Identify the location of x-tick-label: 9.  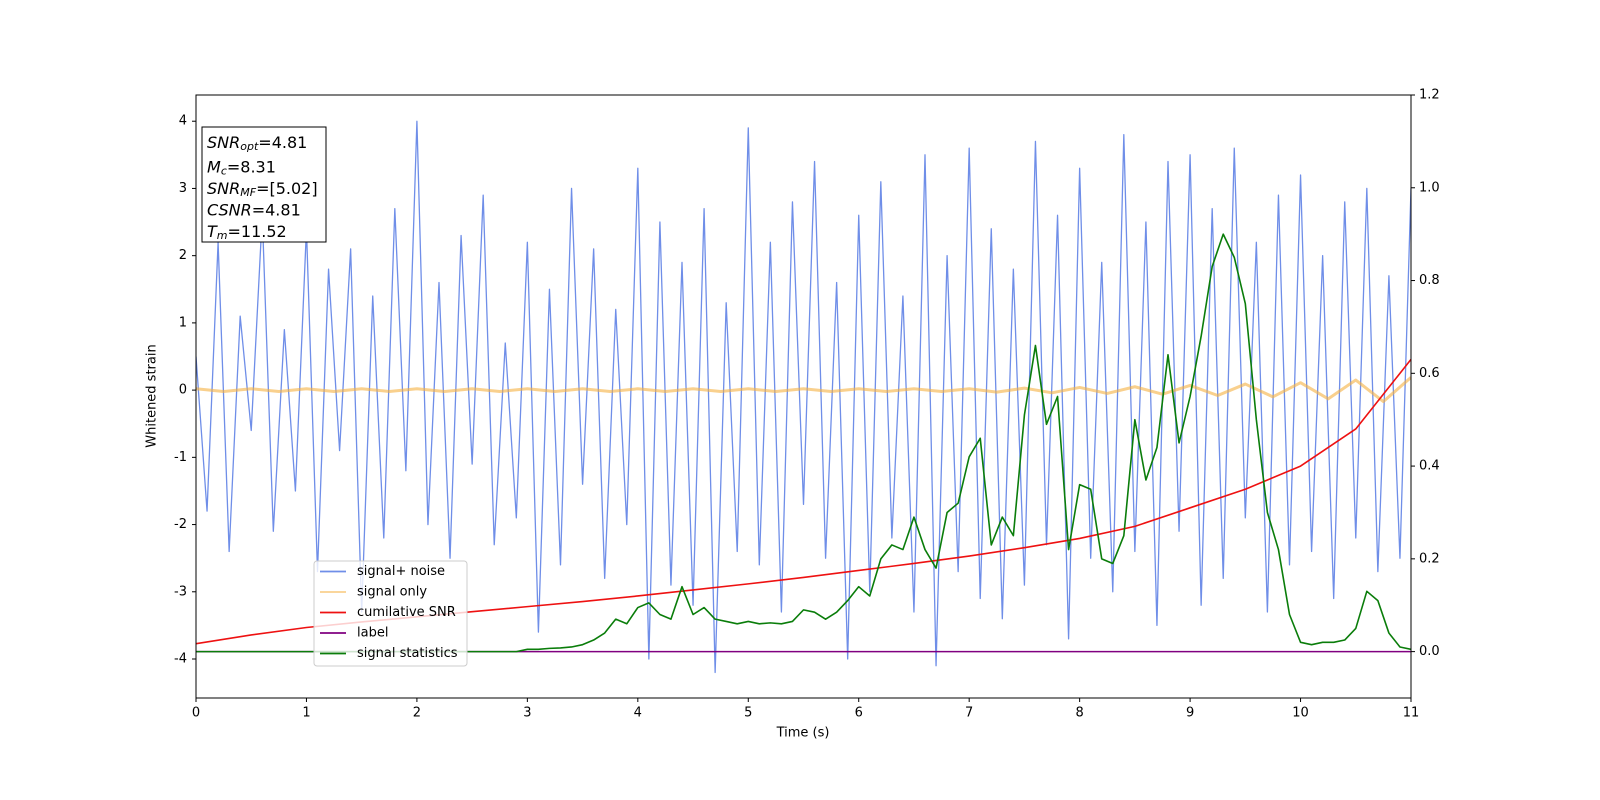
(1190, 713).